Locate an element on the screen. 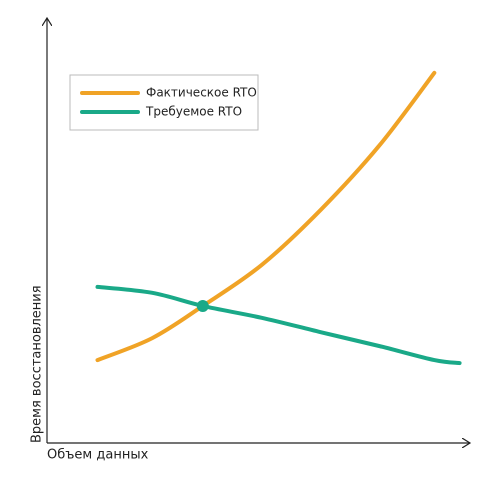  x-axis-label: Объем данных is located at coordinates (98, 455).